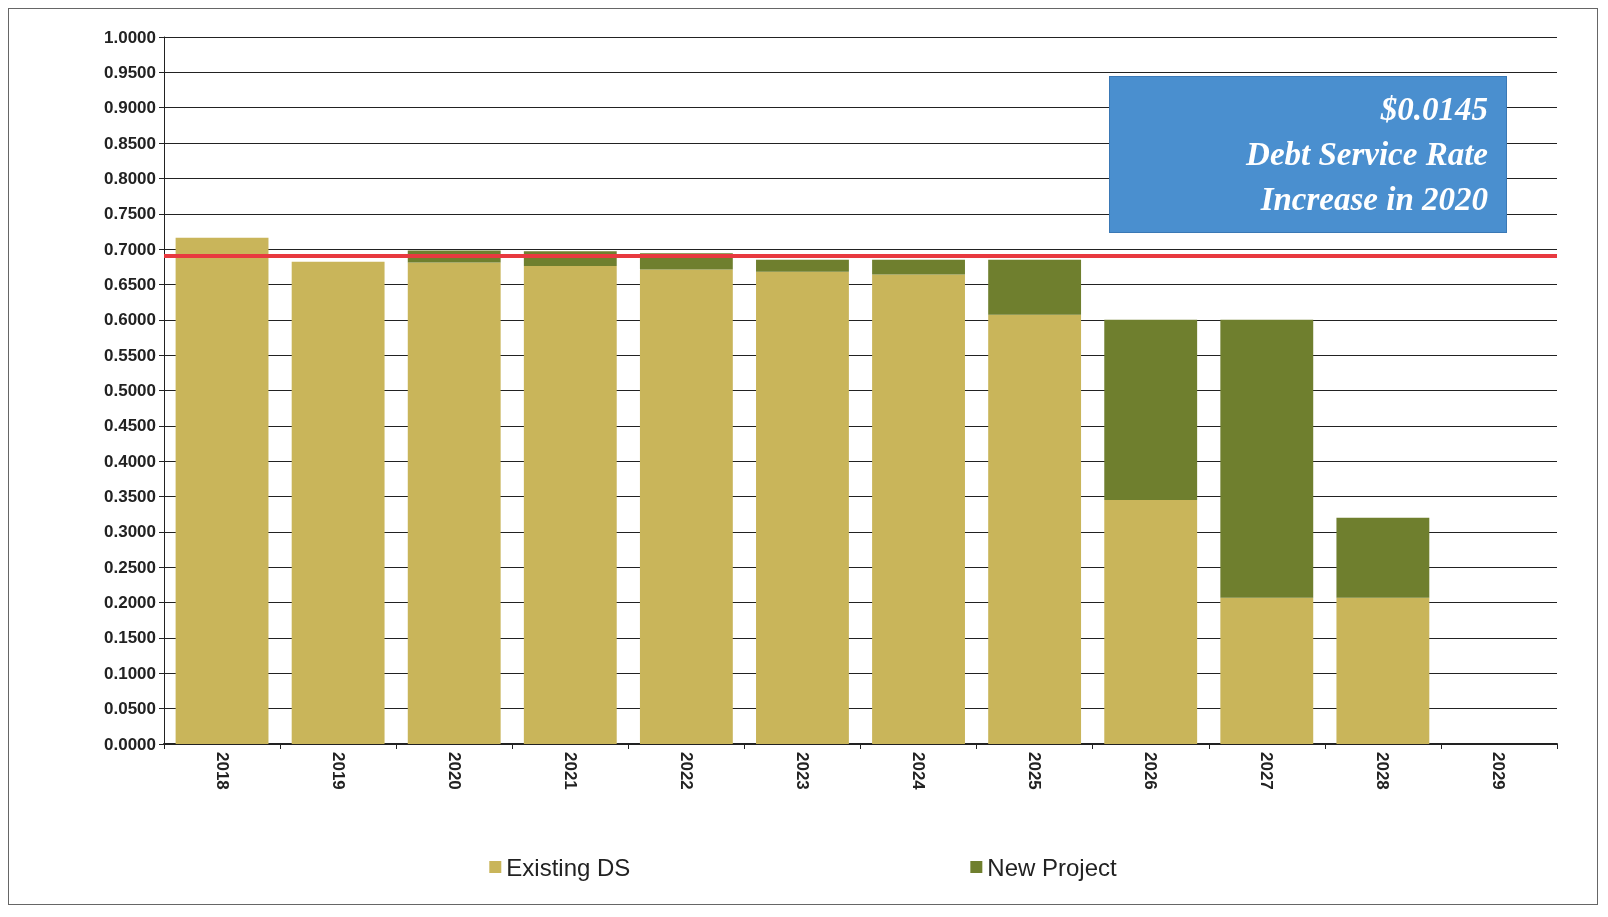 The image size is (1608, 917). I want to click on y-tick-label: 0.4000, so click(130, 461).